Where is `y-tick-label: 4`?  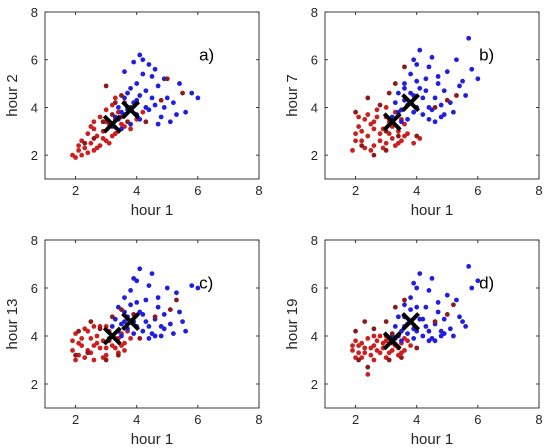 y-tick-label: 4 is located at coordinates (314, 107).